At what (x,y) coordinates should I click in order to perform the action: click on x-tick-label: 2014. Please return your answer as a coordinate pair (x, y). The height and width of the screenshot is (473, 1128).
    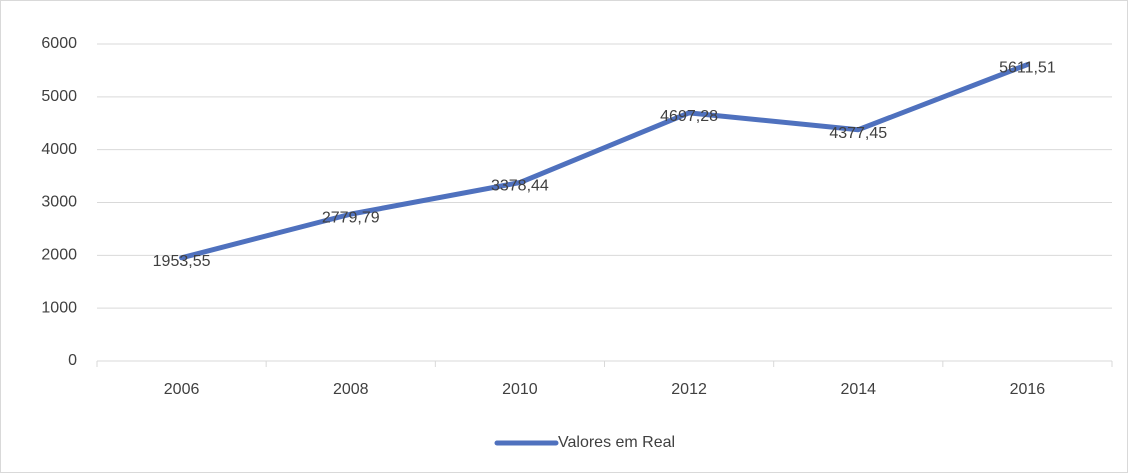
    Looking at the image, I should click on (858, 389).